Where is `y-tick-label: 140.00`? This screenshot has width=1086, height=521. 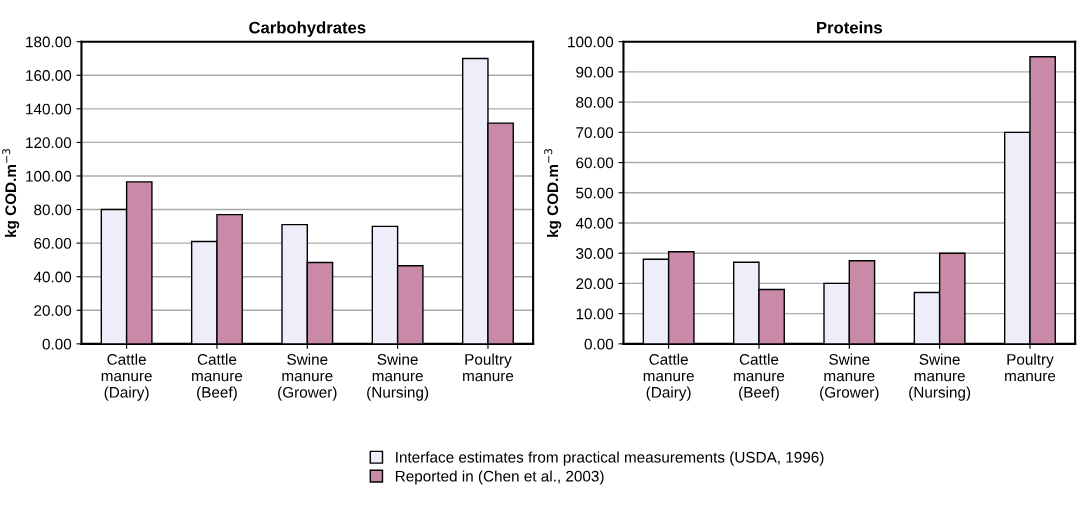
y-tick-label: 140.00 is located at coordinates (49, 109).